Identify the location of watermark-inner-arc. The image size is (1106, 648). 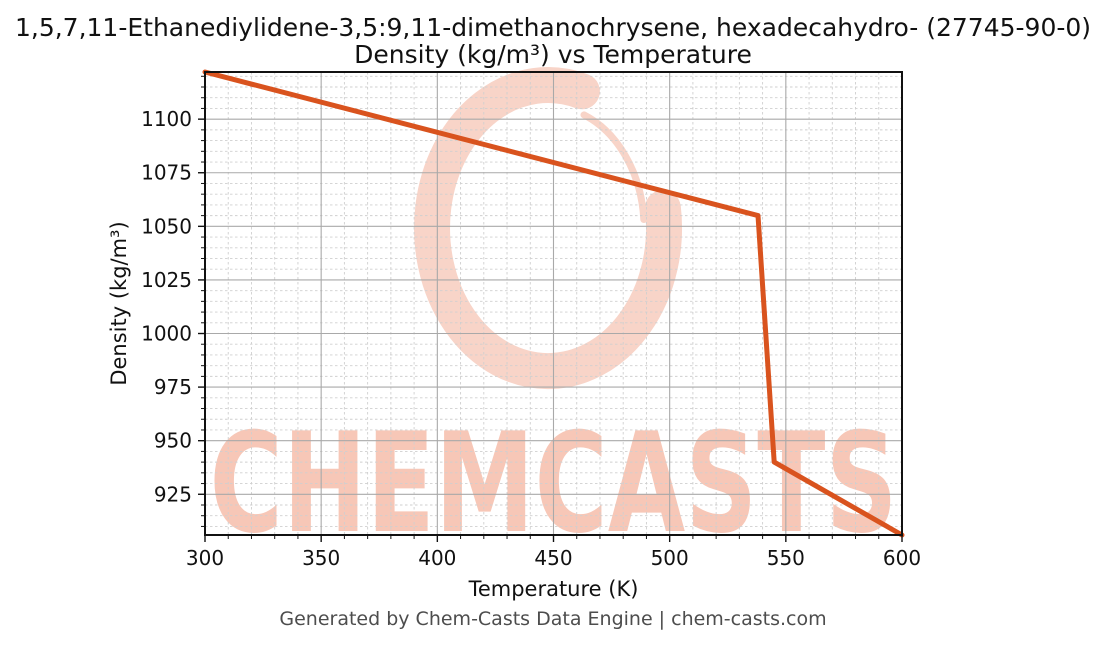
(614, 167).